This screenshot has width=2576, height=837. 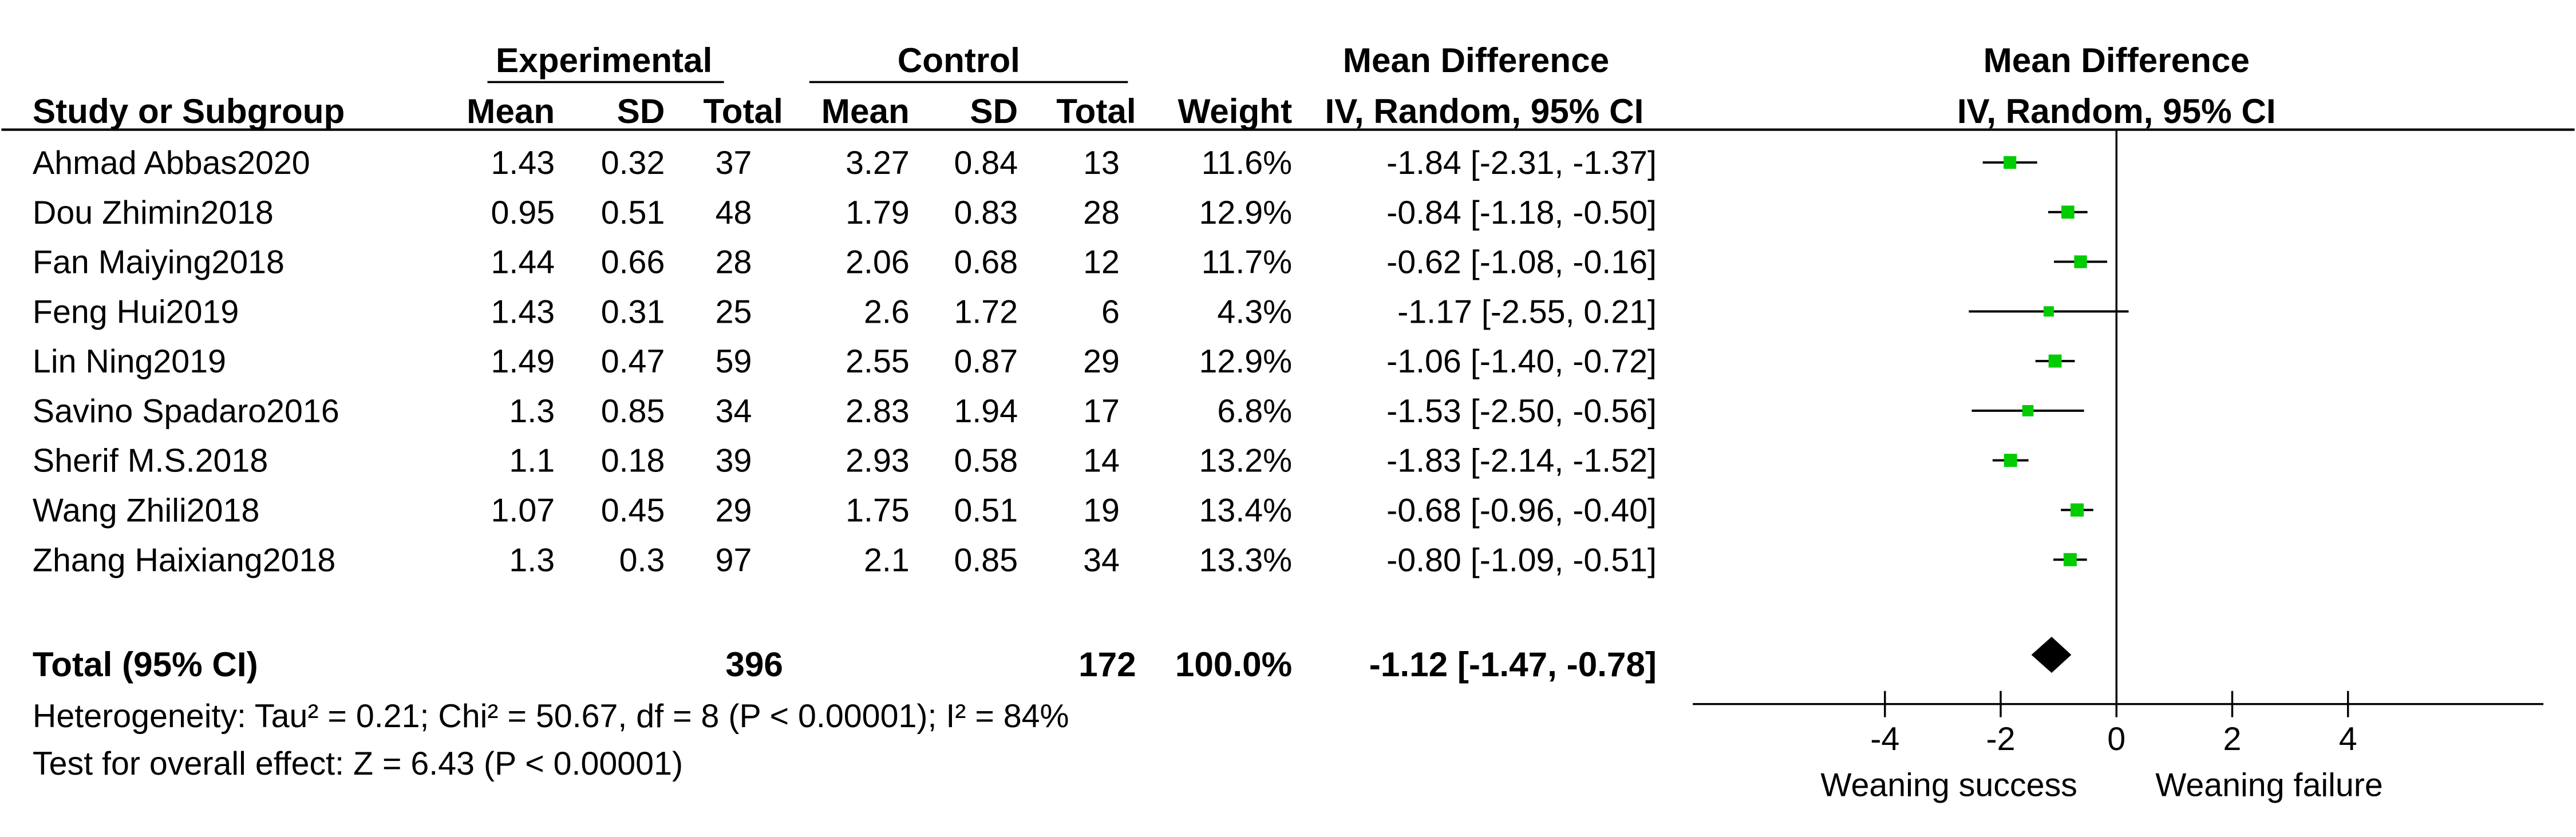 What do you see at coordinates (986, 511) in the screenshot?
I see `study-sd-c: 0.51` at bounding box center [986, 511].